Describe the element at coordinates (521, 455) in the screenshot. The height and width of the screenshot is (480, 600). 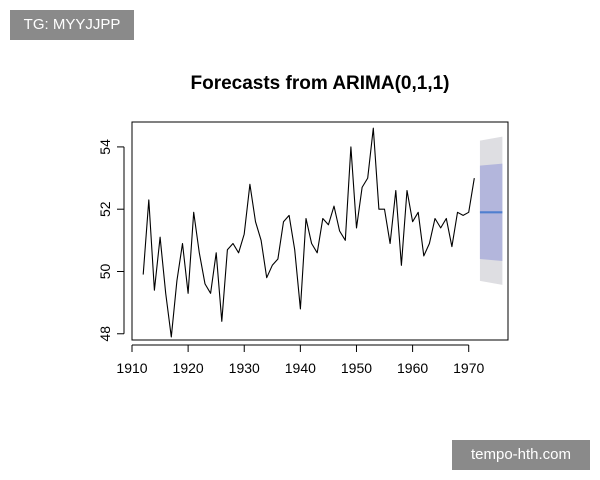
I see `site-watermark: tempo-hth.com` at that location.